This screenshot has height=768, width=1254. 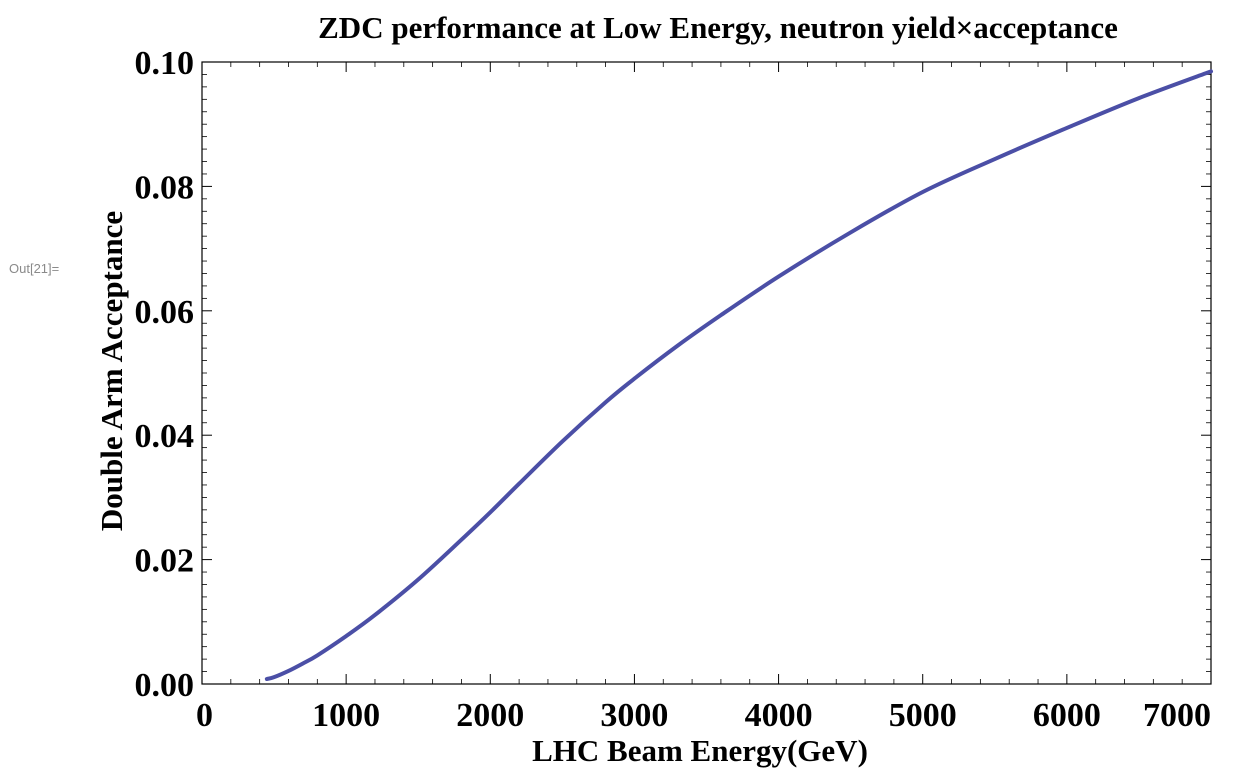 What do you see at coordinates (779, 715) in the screenshot?
I see `x-tick-label: 4000` at bounding box center [779, 715].